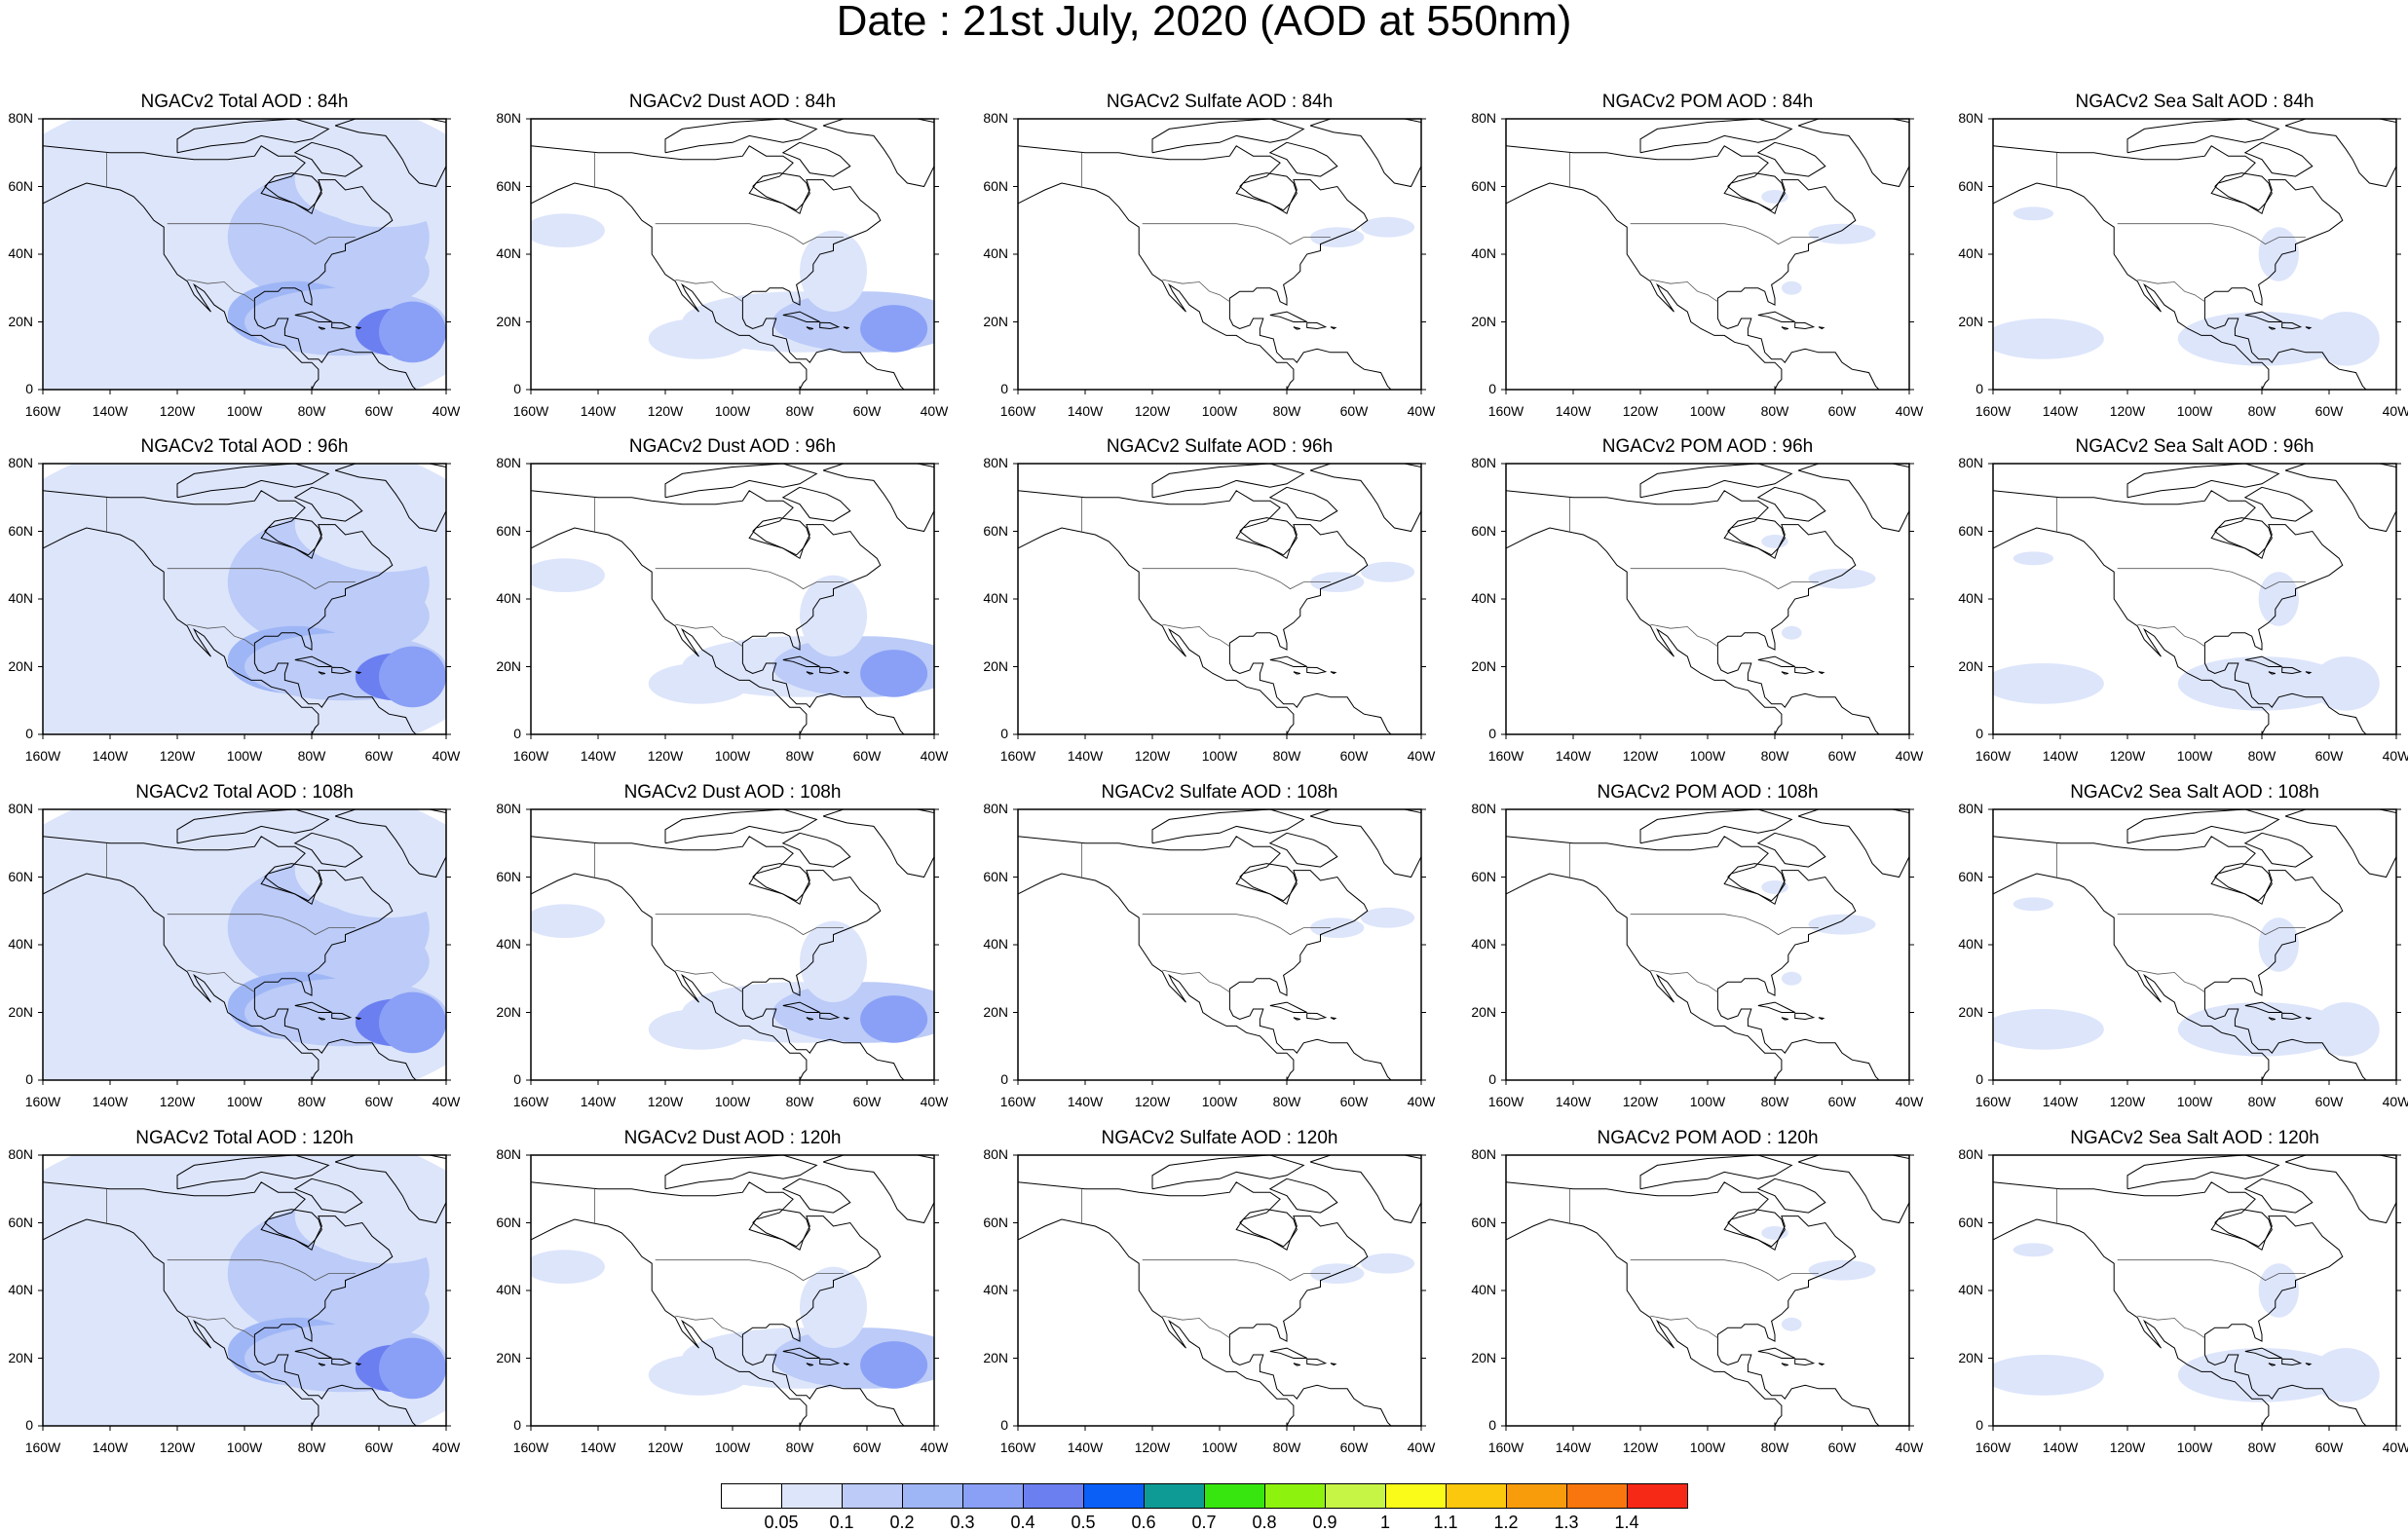 The image size is (2408, 1533). I want to click on colorbar-swatch, so click(932, 1496).